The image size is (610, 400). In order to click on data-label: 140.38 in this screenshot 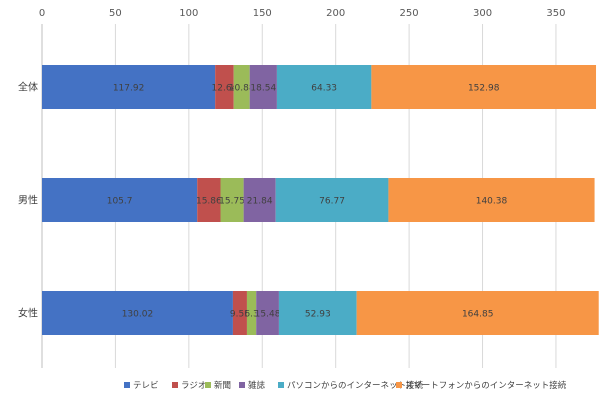, I will do `click(492, 202)`.